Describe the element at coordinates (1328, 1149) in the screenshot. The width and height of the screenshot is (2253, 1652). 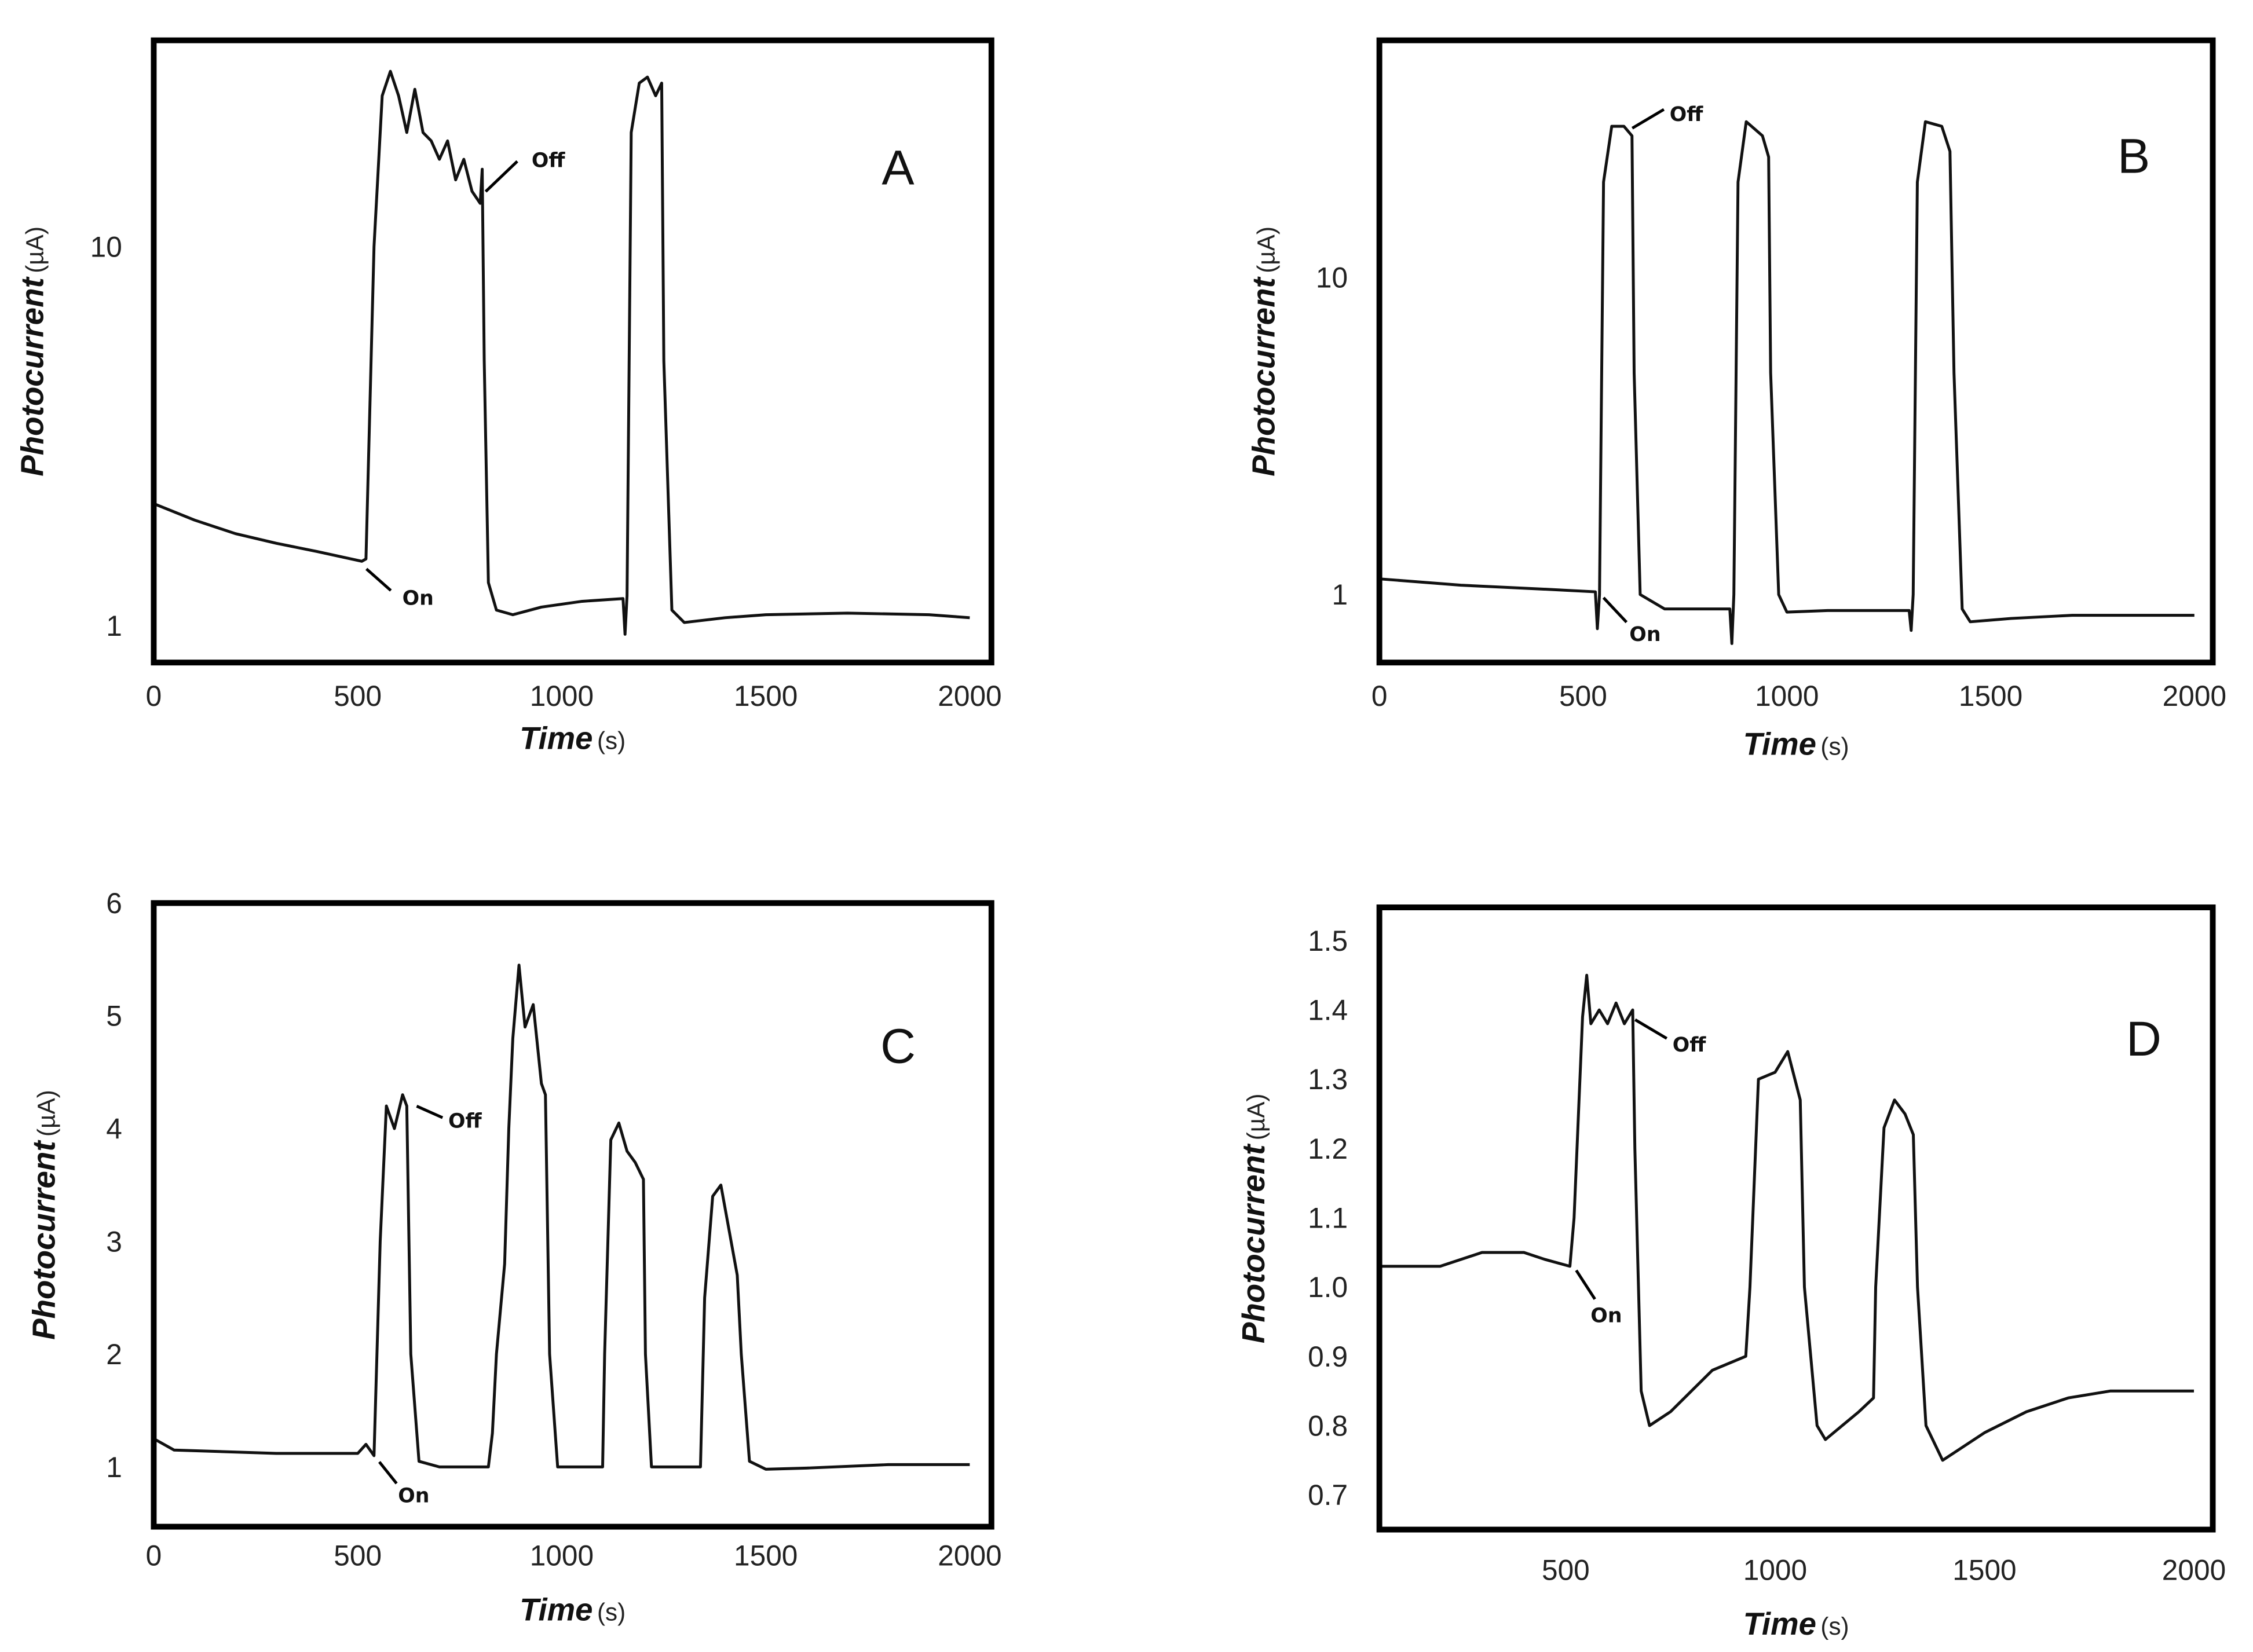
I see `y-tick-label: 1.2` at that location.